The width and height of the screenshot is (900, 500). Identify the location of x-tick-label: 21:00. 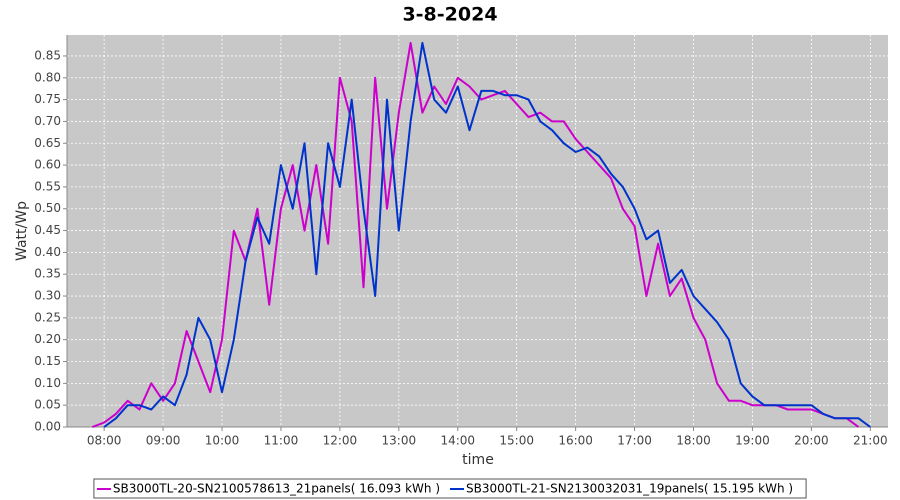
(870, 441).